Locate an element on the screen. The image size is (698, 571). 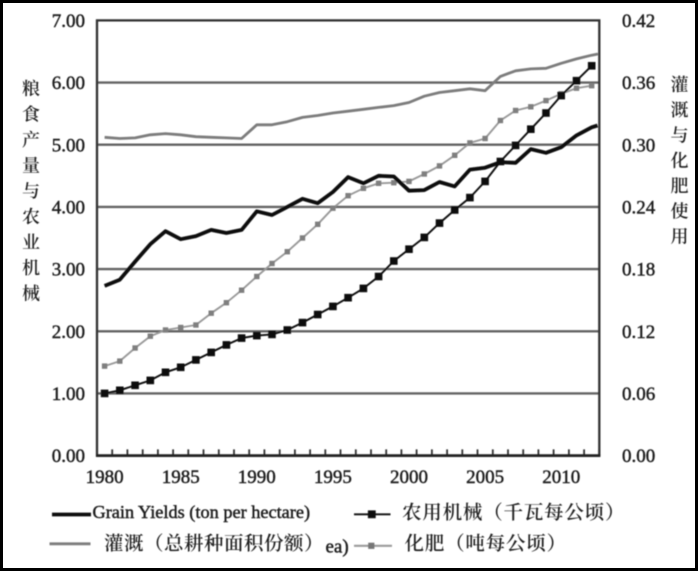
svg-text: 2010 is located at coordinates (561, 477).